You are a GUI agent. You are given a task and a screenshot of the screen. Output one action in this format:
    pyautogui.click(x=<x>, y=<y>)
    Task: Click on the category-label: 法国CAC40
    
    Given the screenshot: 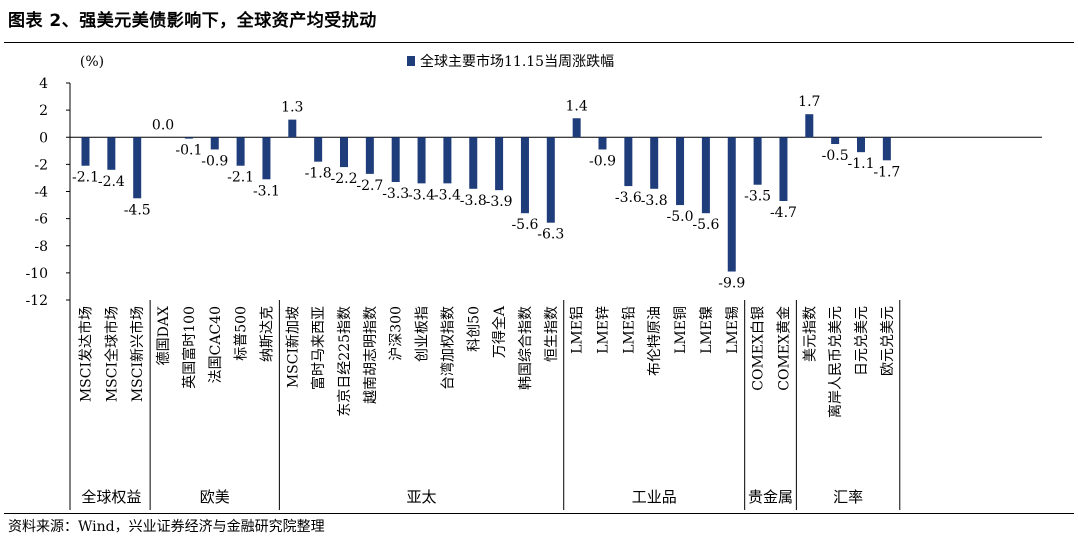 What is the action you would take?
    pyautogui.click(x=216, y=344)
    